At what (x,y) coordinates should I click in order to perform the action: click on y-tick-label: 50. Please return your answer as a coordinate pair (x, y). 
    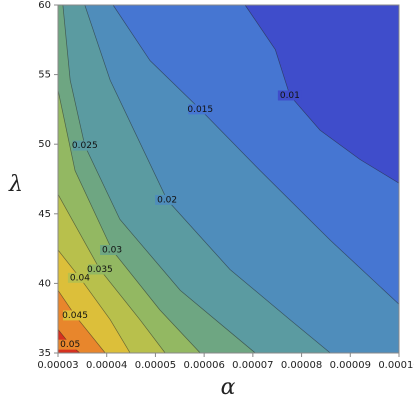
    Looking at the image, I should click on (44, 144).